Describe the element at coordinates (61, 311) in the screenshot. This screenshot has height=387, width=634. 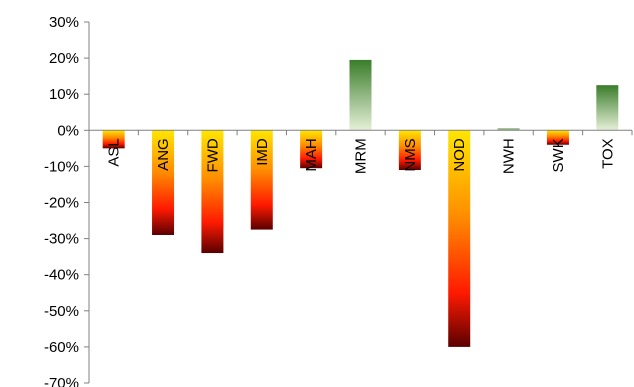
I see `y-tick-label: -50%` at that location.